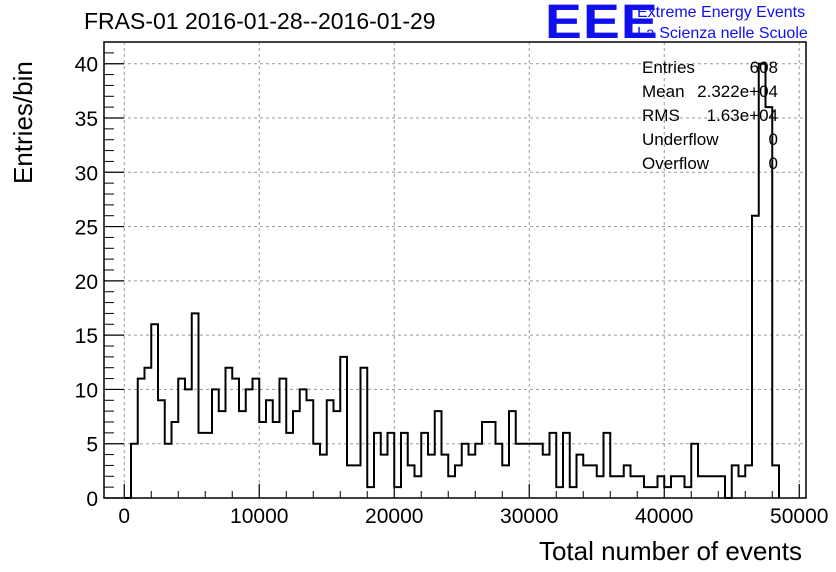 This screenshot has height=572, width=836. What do you see at coordinates (23, 122) in the screenshot?
I see `y-axis-label: Entries/bin` at bounding box center [23, 122].